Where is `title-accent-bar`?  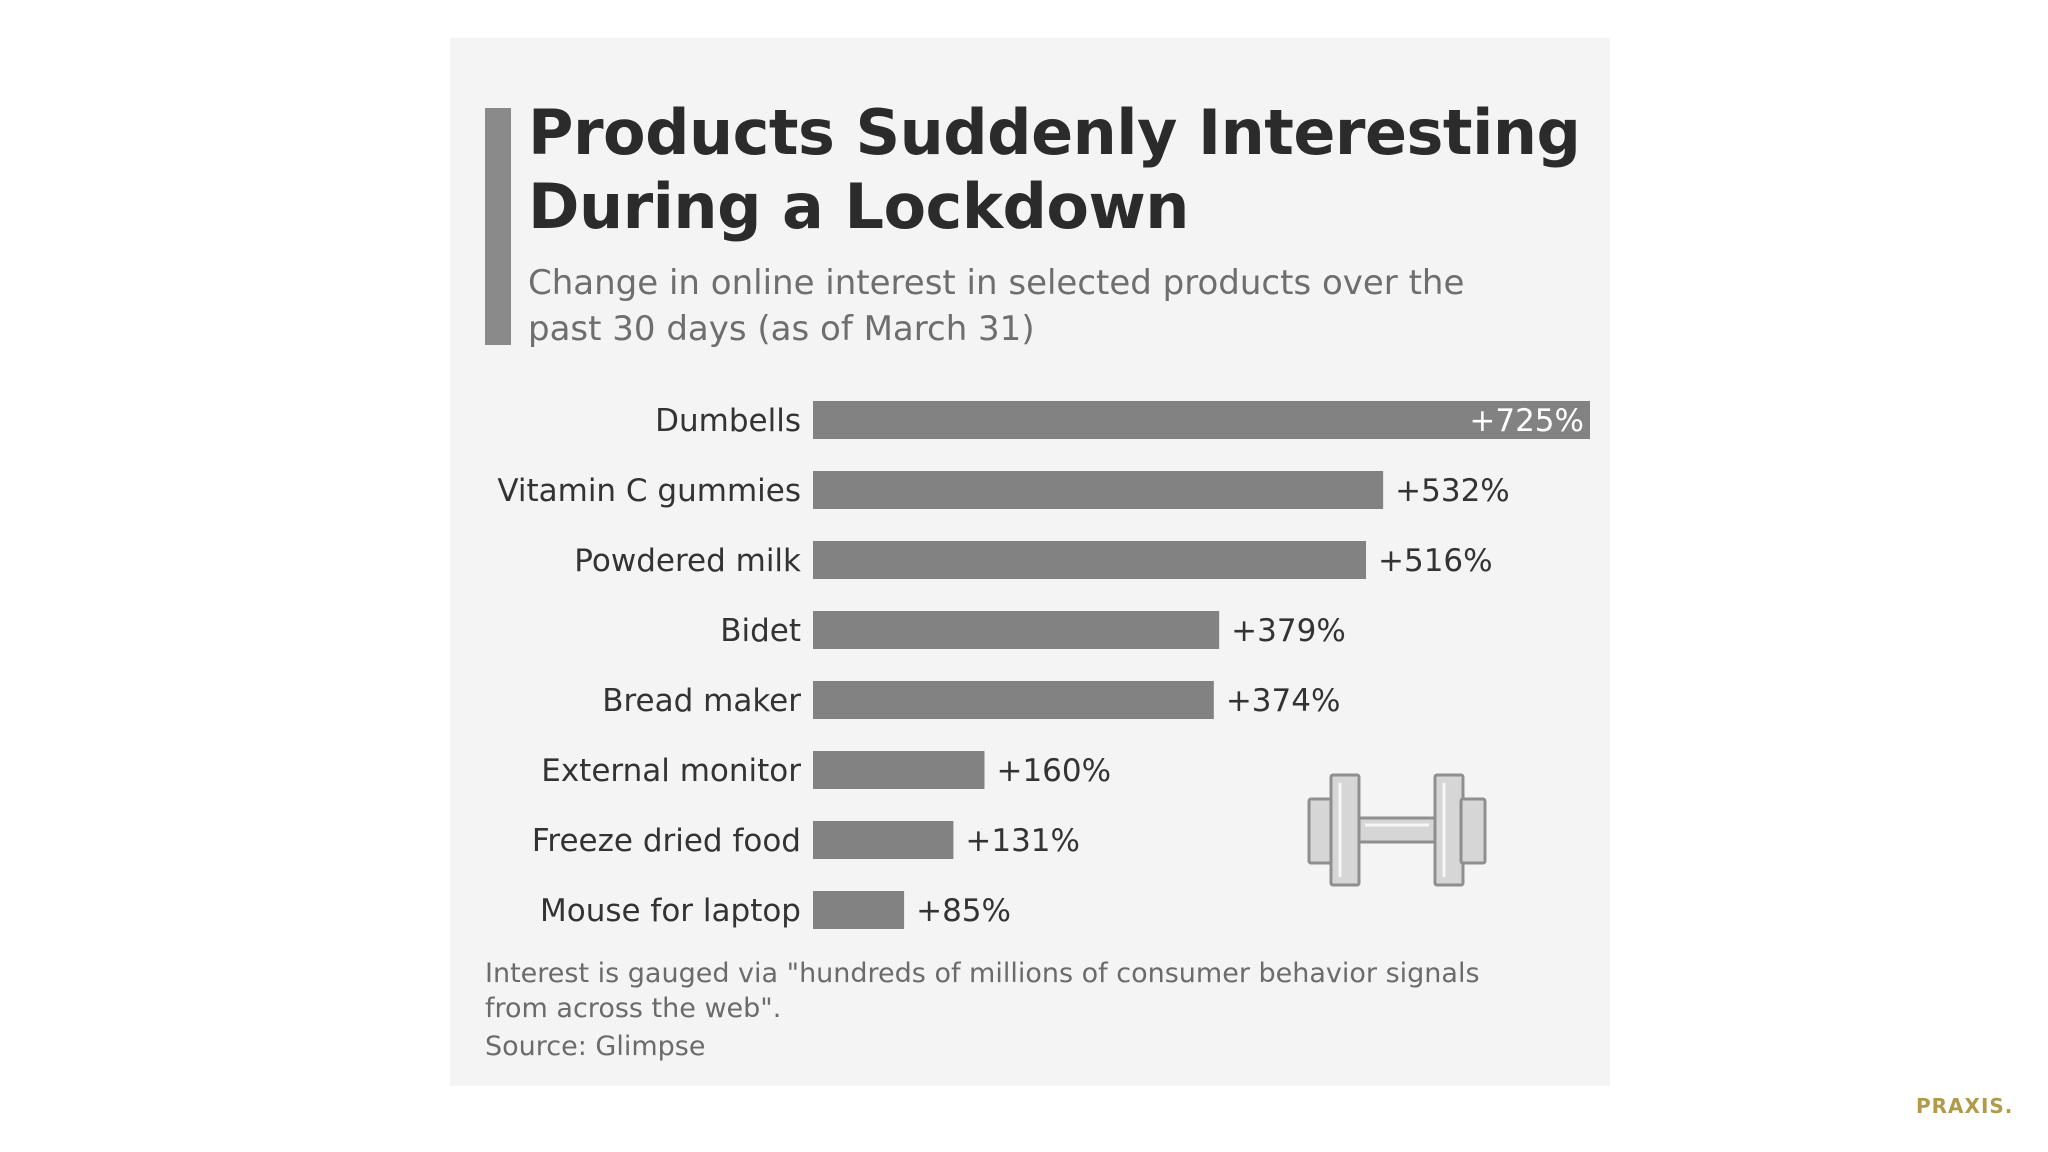 title-accent-bar is located at coordinates (498, 226).